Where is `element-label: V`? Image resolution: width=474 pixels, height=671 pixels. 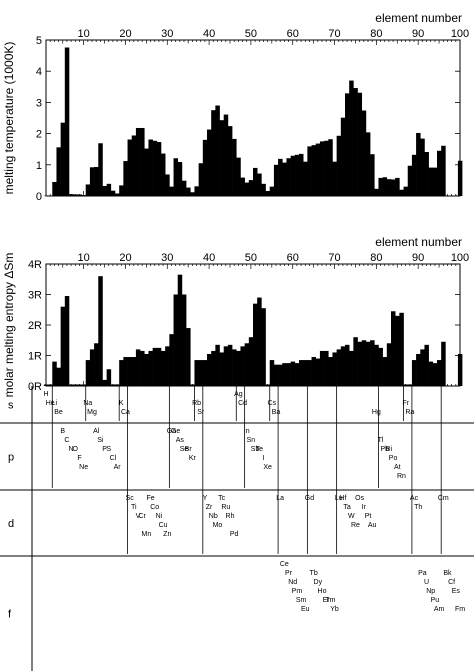 element-label: V is located at coordinates (138, 516).